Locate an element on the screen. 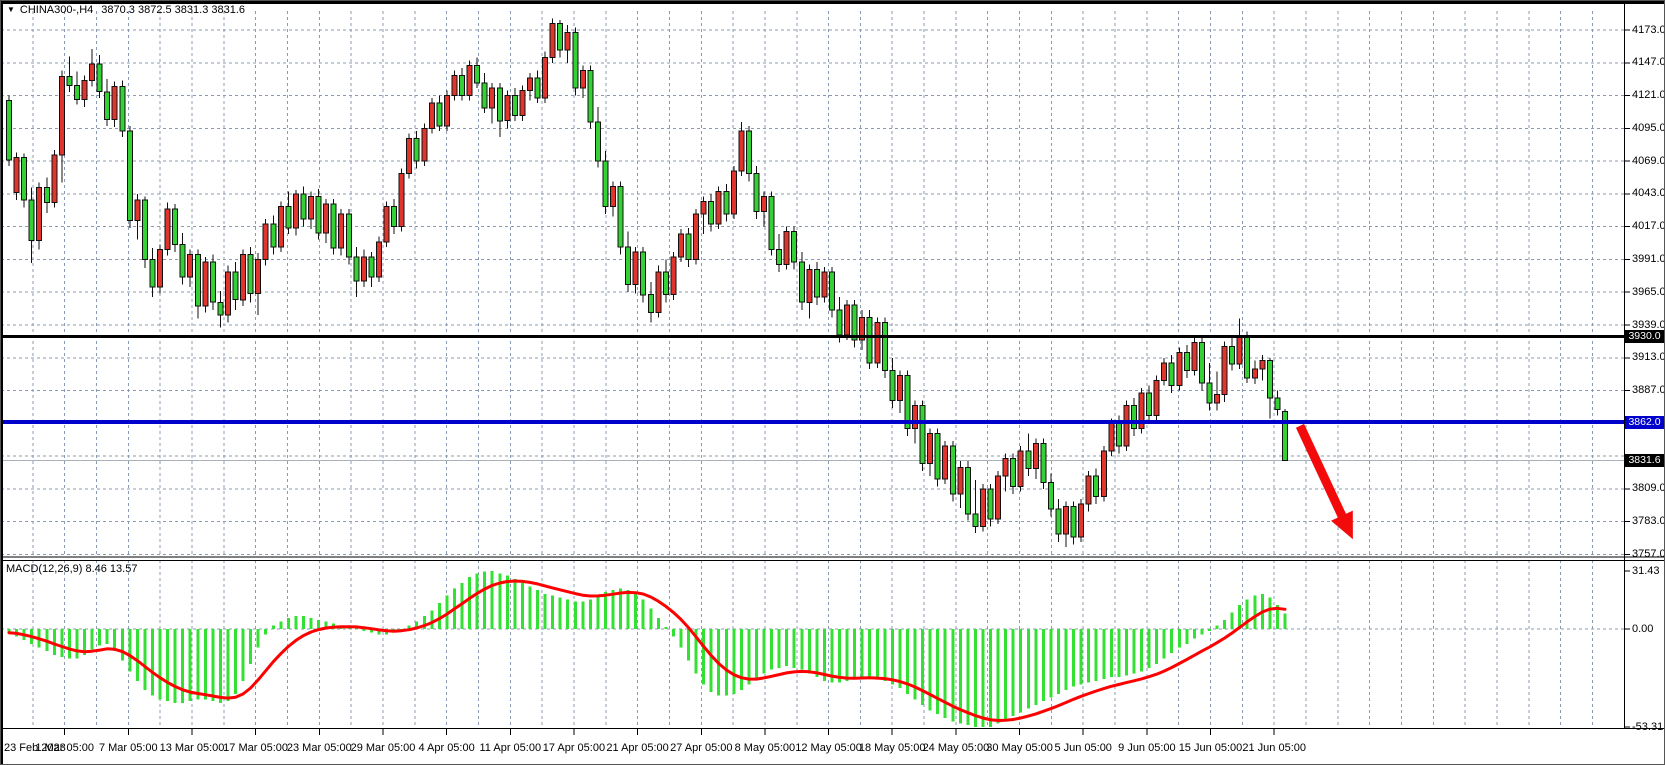 The width and height of the screenshot is (1665, 765). time-axis-label: 7 Mar 05:00 is located at coordinates (128, 748).